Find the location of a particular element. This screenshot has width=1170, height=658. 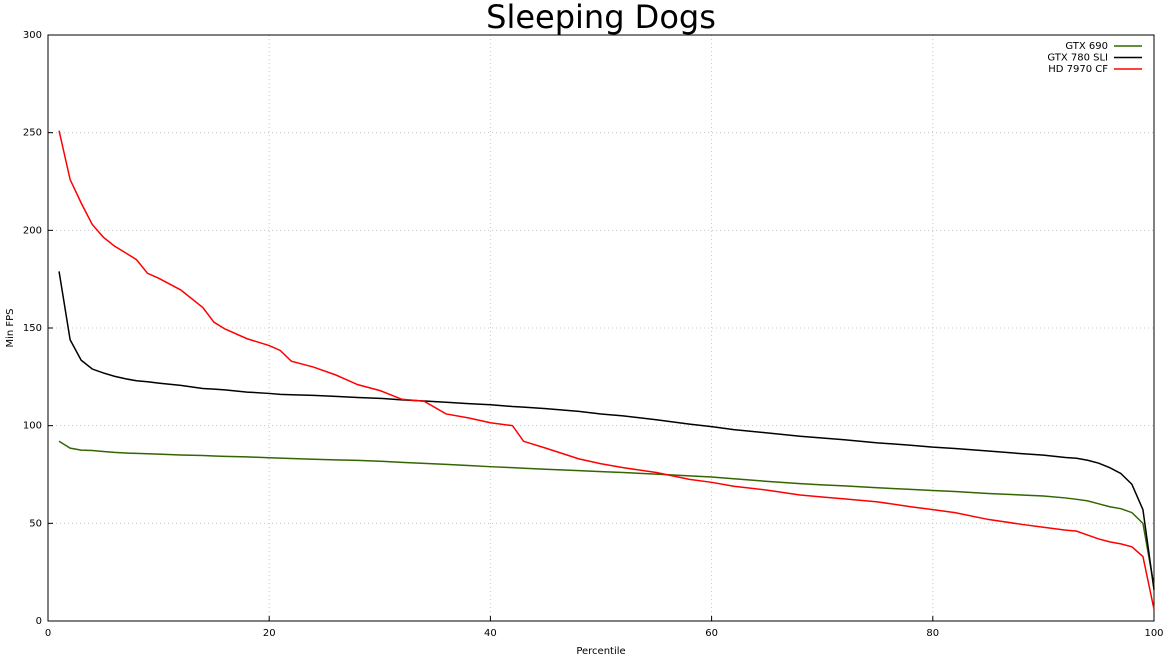

chart-title: Sleeping Dogs is located at coordinates (601, 18).